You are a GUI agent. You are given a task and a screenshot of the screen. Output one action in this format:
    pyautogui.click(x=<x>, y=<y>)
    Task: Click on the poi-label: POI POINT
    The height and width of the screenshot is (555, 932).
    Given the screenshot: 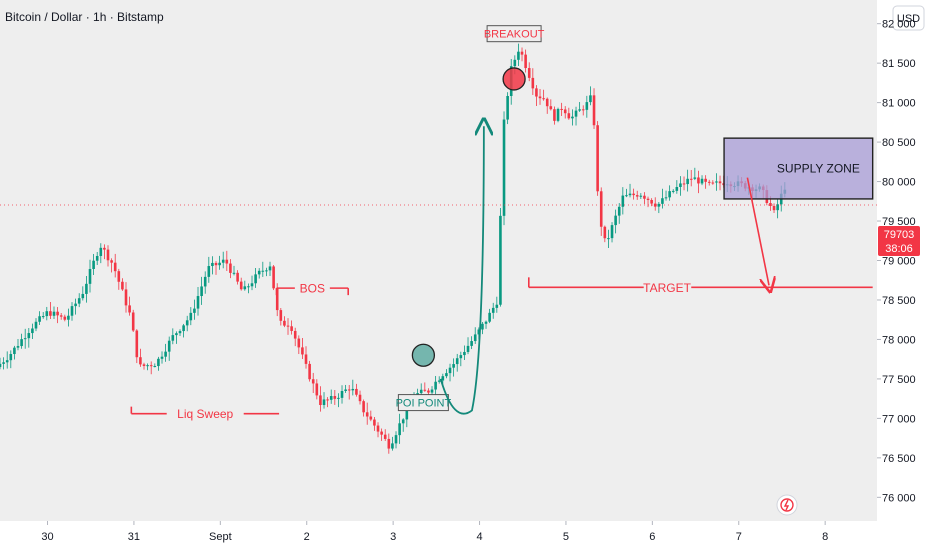 What is the action you would take?
    pyautogui.click(x=424, y=404)
    